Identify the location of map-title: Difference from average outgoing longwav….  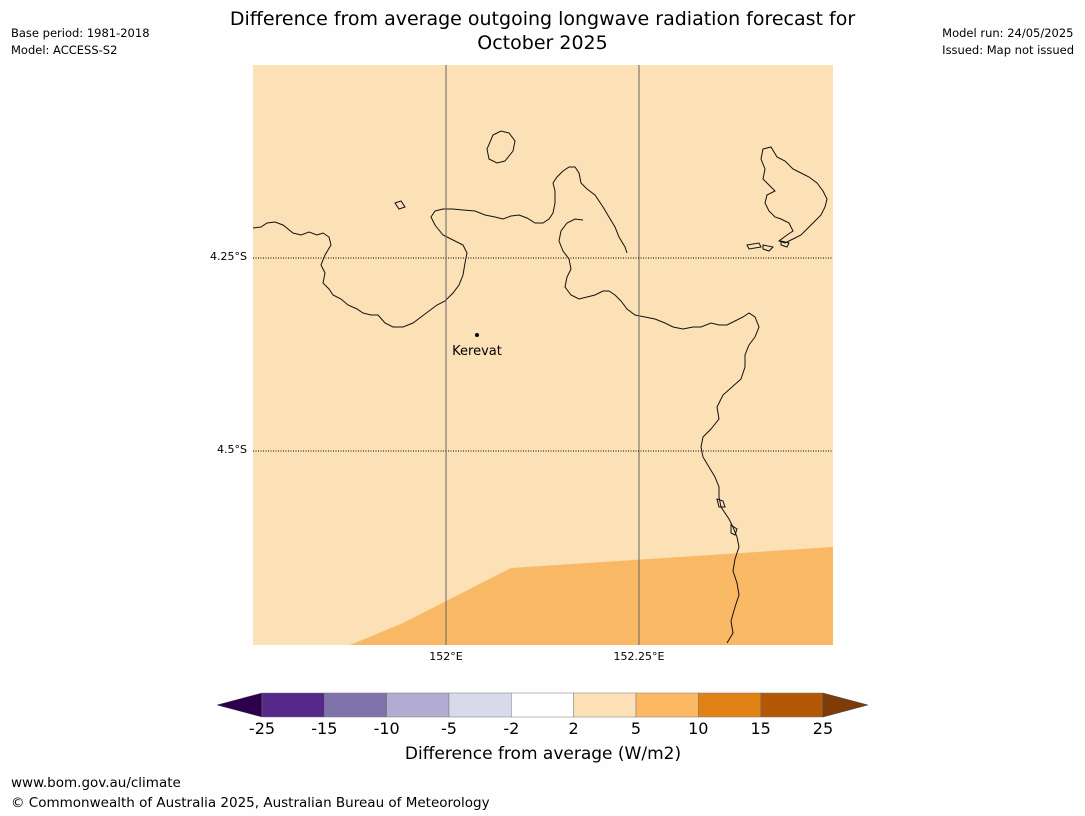
(542, 31).